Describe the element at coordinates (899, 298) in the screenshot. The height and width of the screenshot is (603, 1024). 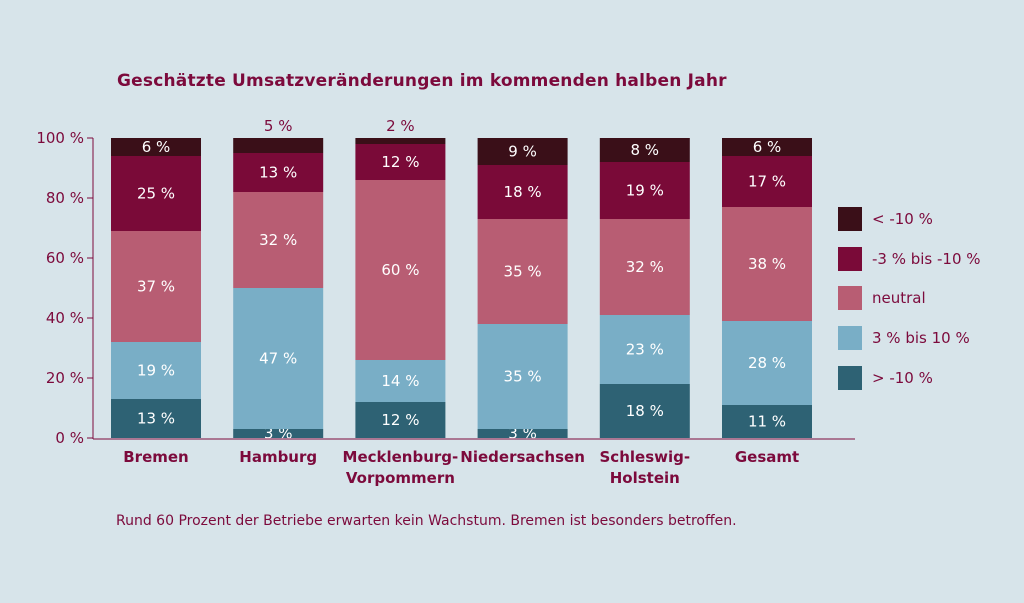
I see `legend-label: neutral` at that location.